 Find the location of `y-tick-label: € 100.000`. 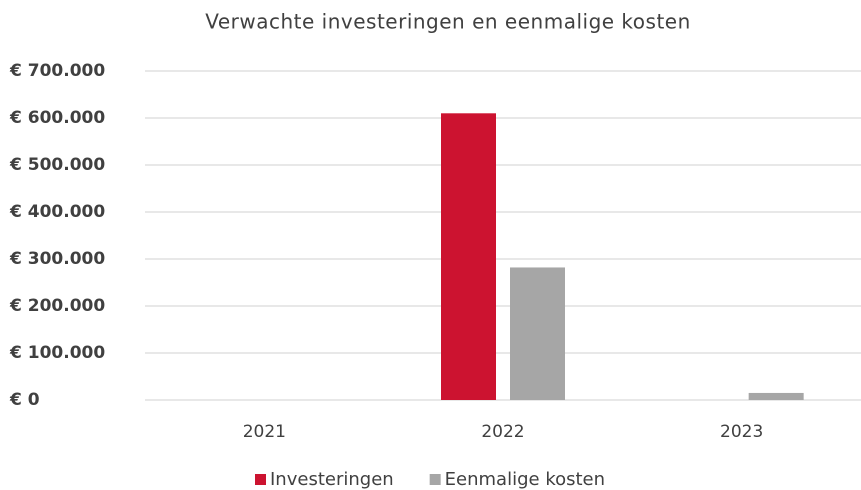

y-tick-label: € 100.000 is located at coordinates (57, 353).